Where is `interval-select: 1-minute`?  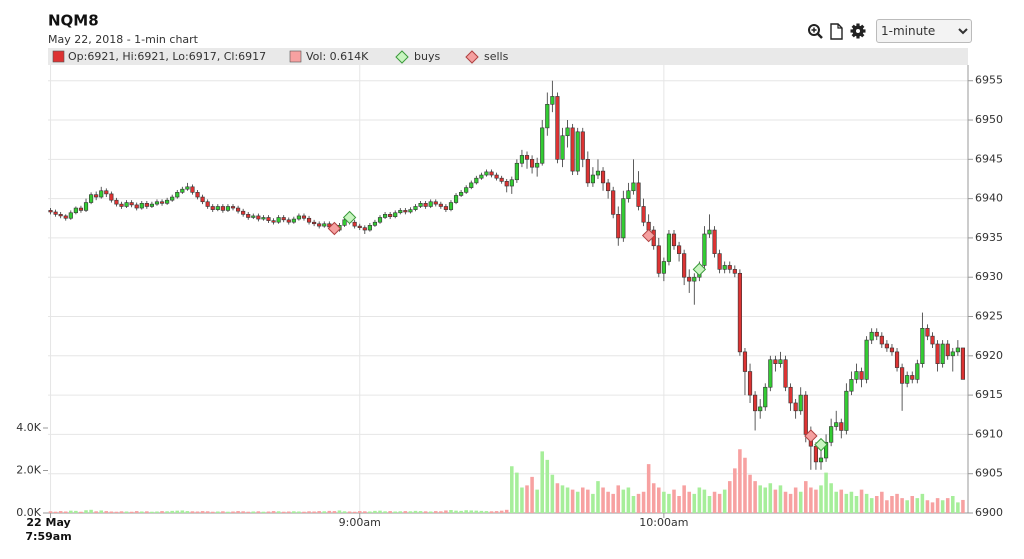
interval-select: 1-minute is located at coordinates (924, 31).